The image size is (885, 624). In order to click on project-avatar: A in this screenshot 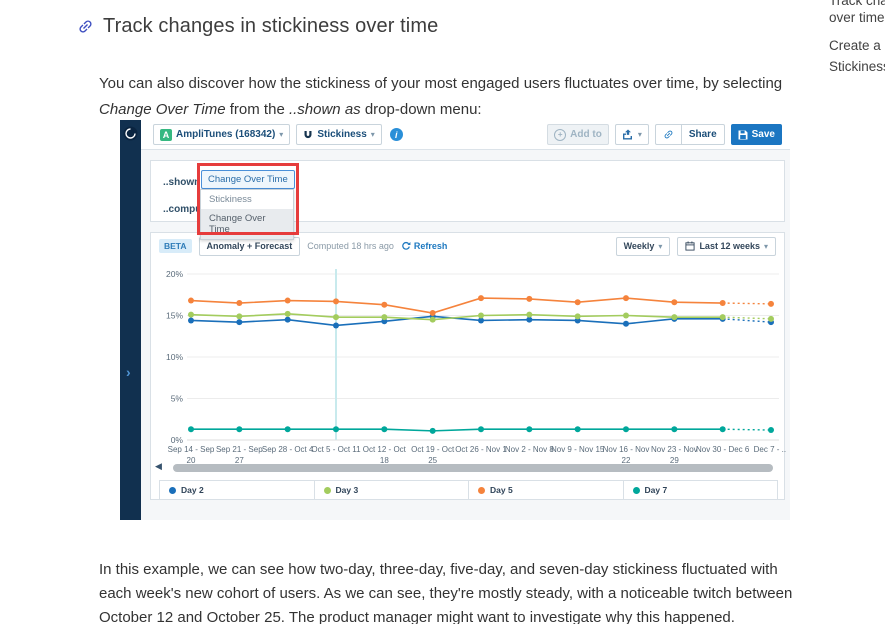, I will do `click(166, 134)`.